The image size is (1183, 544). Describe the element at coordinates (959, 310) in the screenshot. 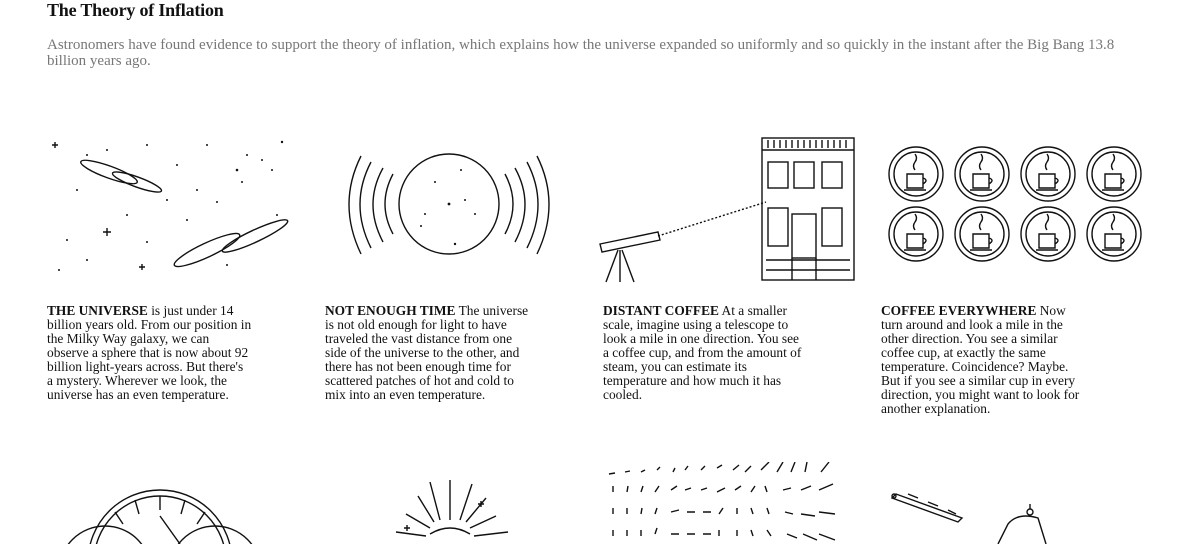

I see `caption-heading: COFFEE EVERYWHERE` at that location.